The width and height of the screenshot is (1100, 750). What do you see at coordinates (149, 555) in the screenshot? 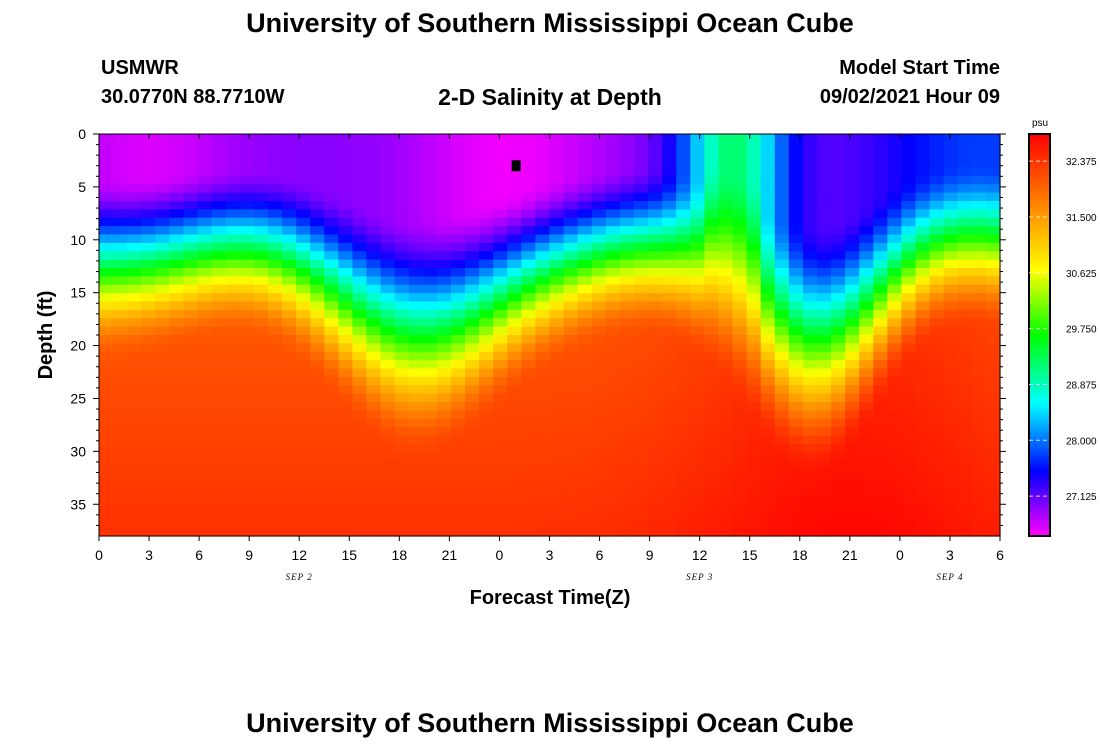
I see `x-tick-label: 3` at bounding box center [149, 555].